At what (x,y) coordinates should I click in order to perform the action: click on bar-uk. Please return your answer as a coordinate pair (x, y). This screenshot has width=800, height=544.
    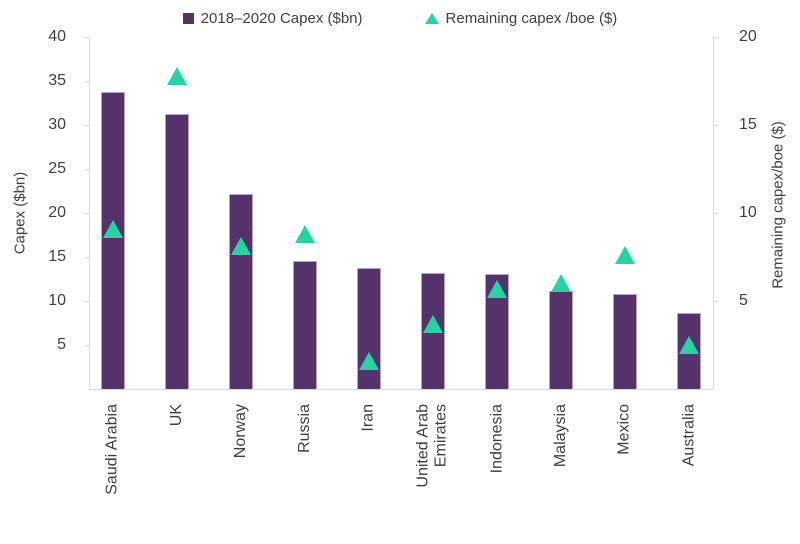
    Looking at the image, I should click on (177, 251).